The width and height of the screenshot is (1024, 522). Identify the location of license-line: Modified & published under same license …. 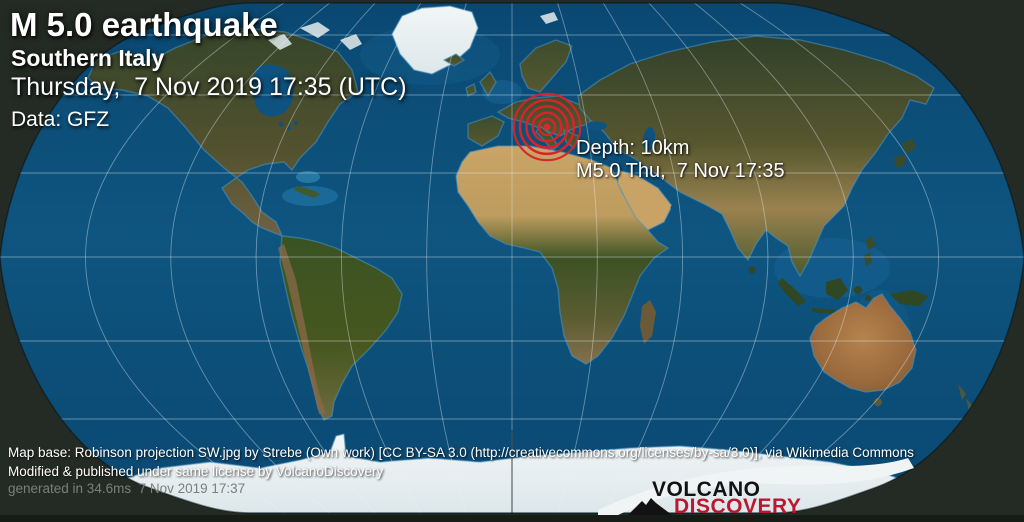
(196, 471).